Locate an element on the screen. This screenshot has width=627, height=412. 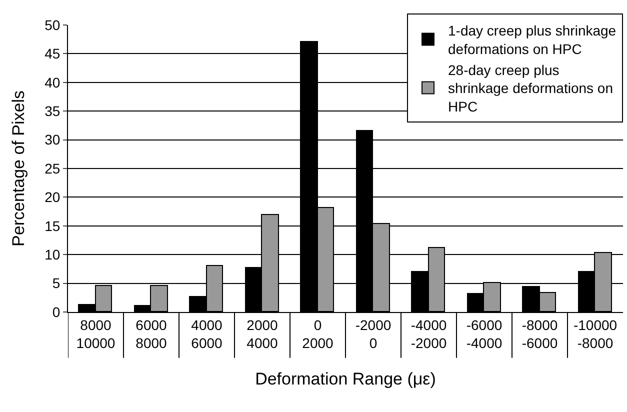
y-tick-label: 15 is located at coordinates (52, 226).